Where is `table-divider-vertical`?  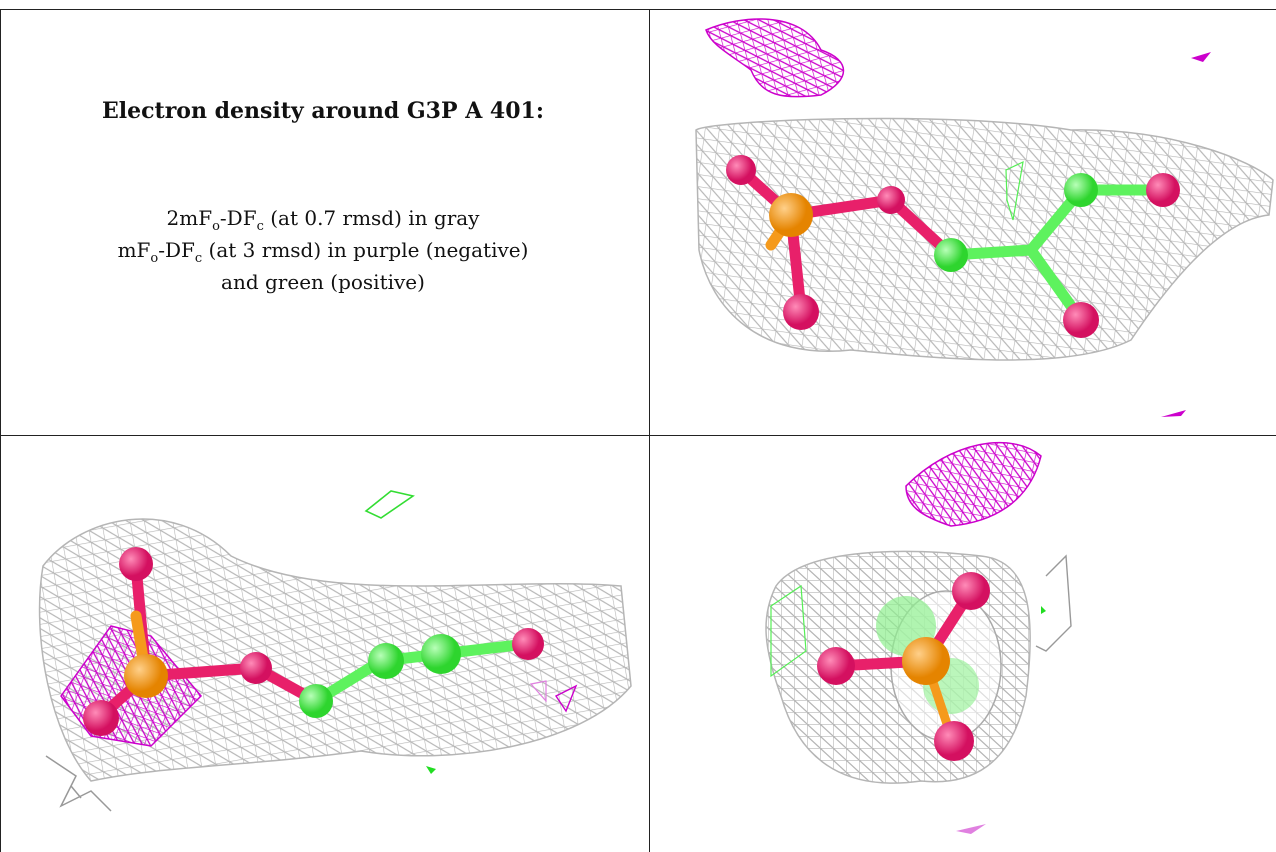 table-divider-vertical is located at coordinates (649, 430).